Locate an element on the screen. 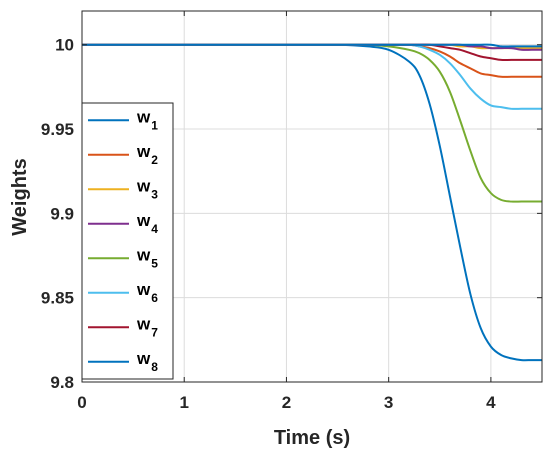  legend-label-3: w3 is located at coordinates (147, 188).